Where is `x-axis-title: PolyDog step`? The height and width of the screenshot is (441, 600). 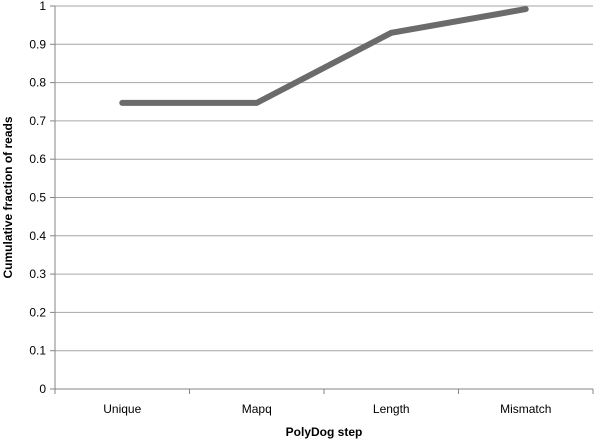
x-axis-title: PolyDog step is located at coordinates (324, 432).